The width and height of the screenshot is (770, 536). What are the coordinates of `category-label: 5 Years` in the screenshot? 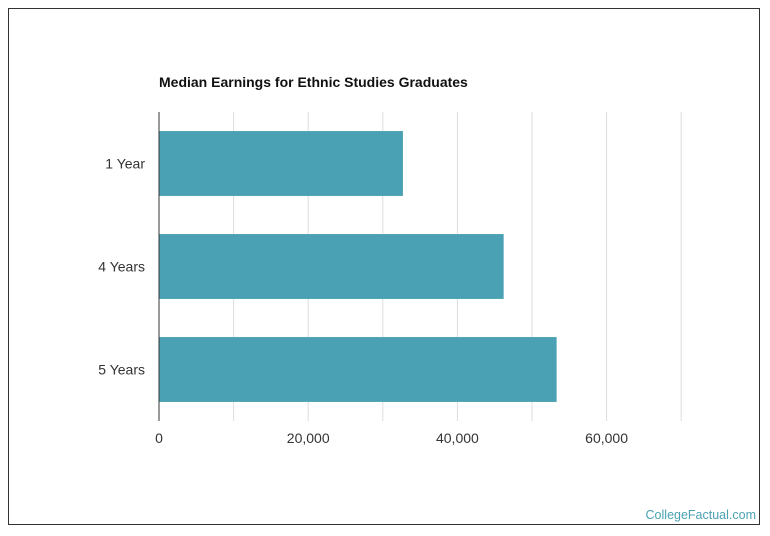 It's located at (121, 370).